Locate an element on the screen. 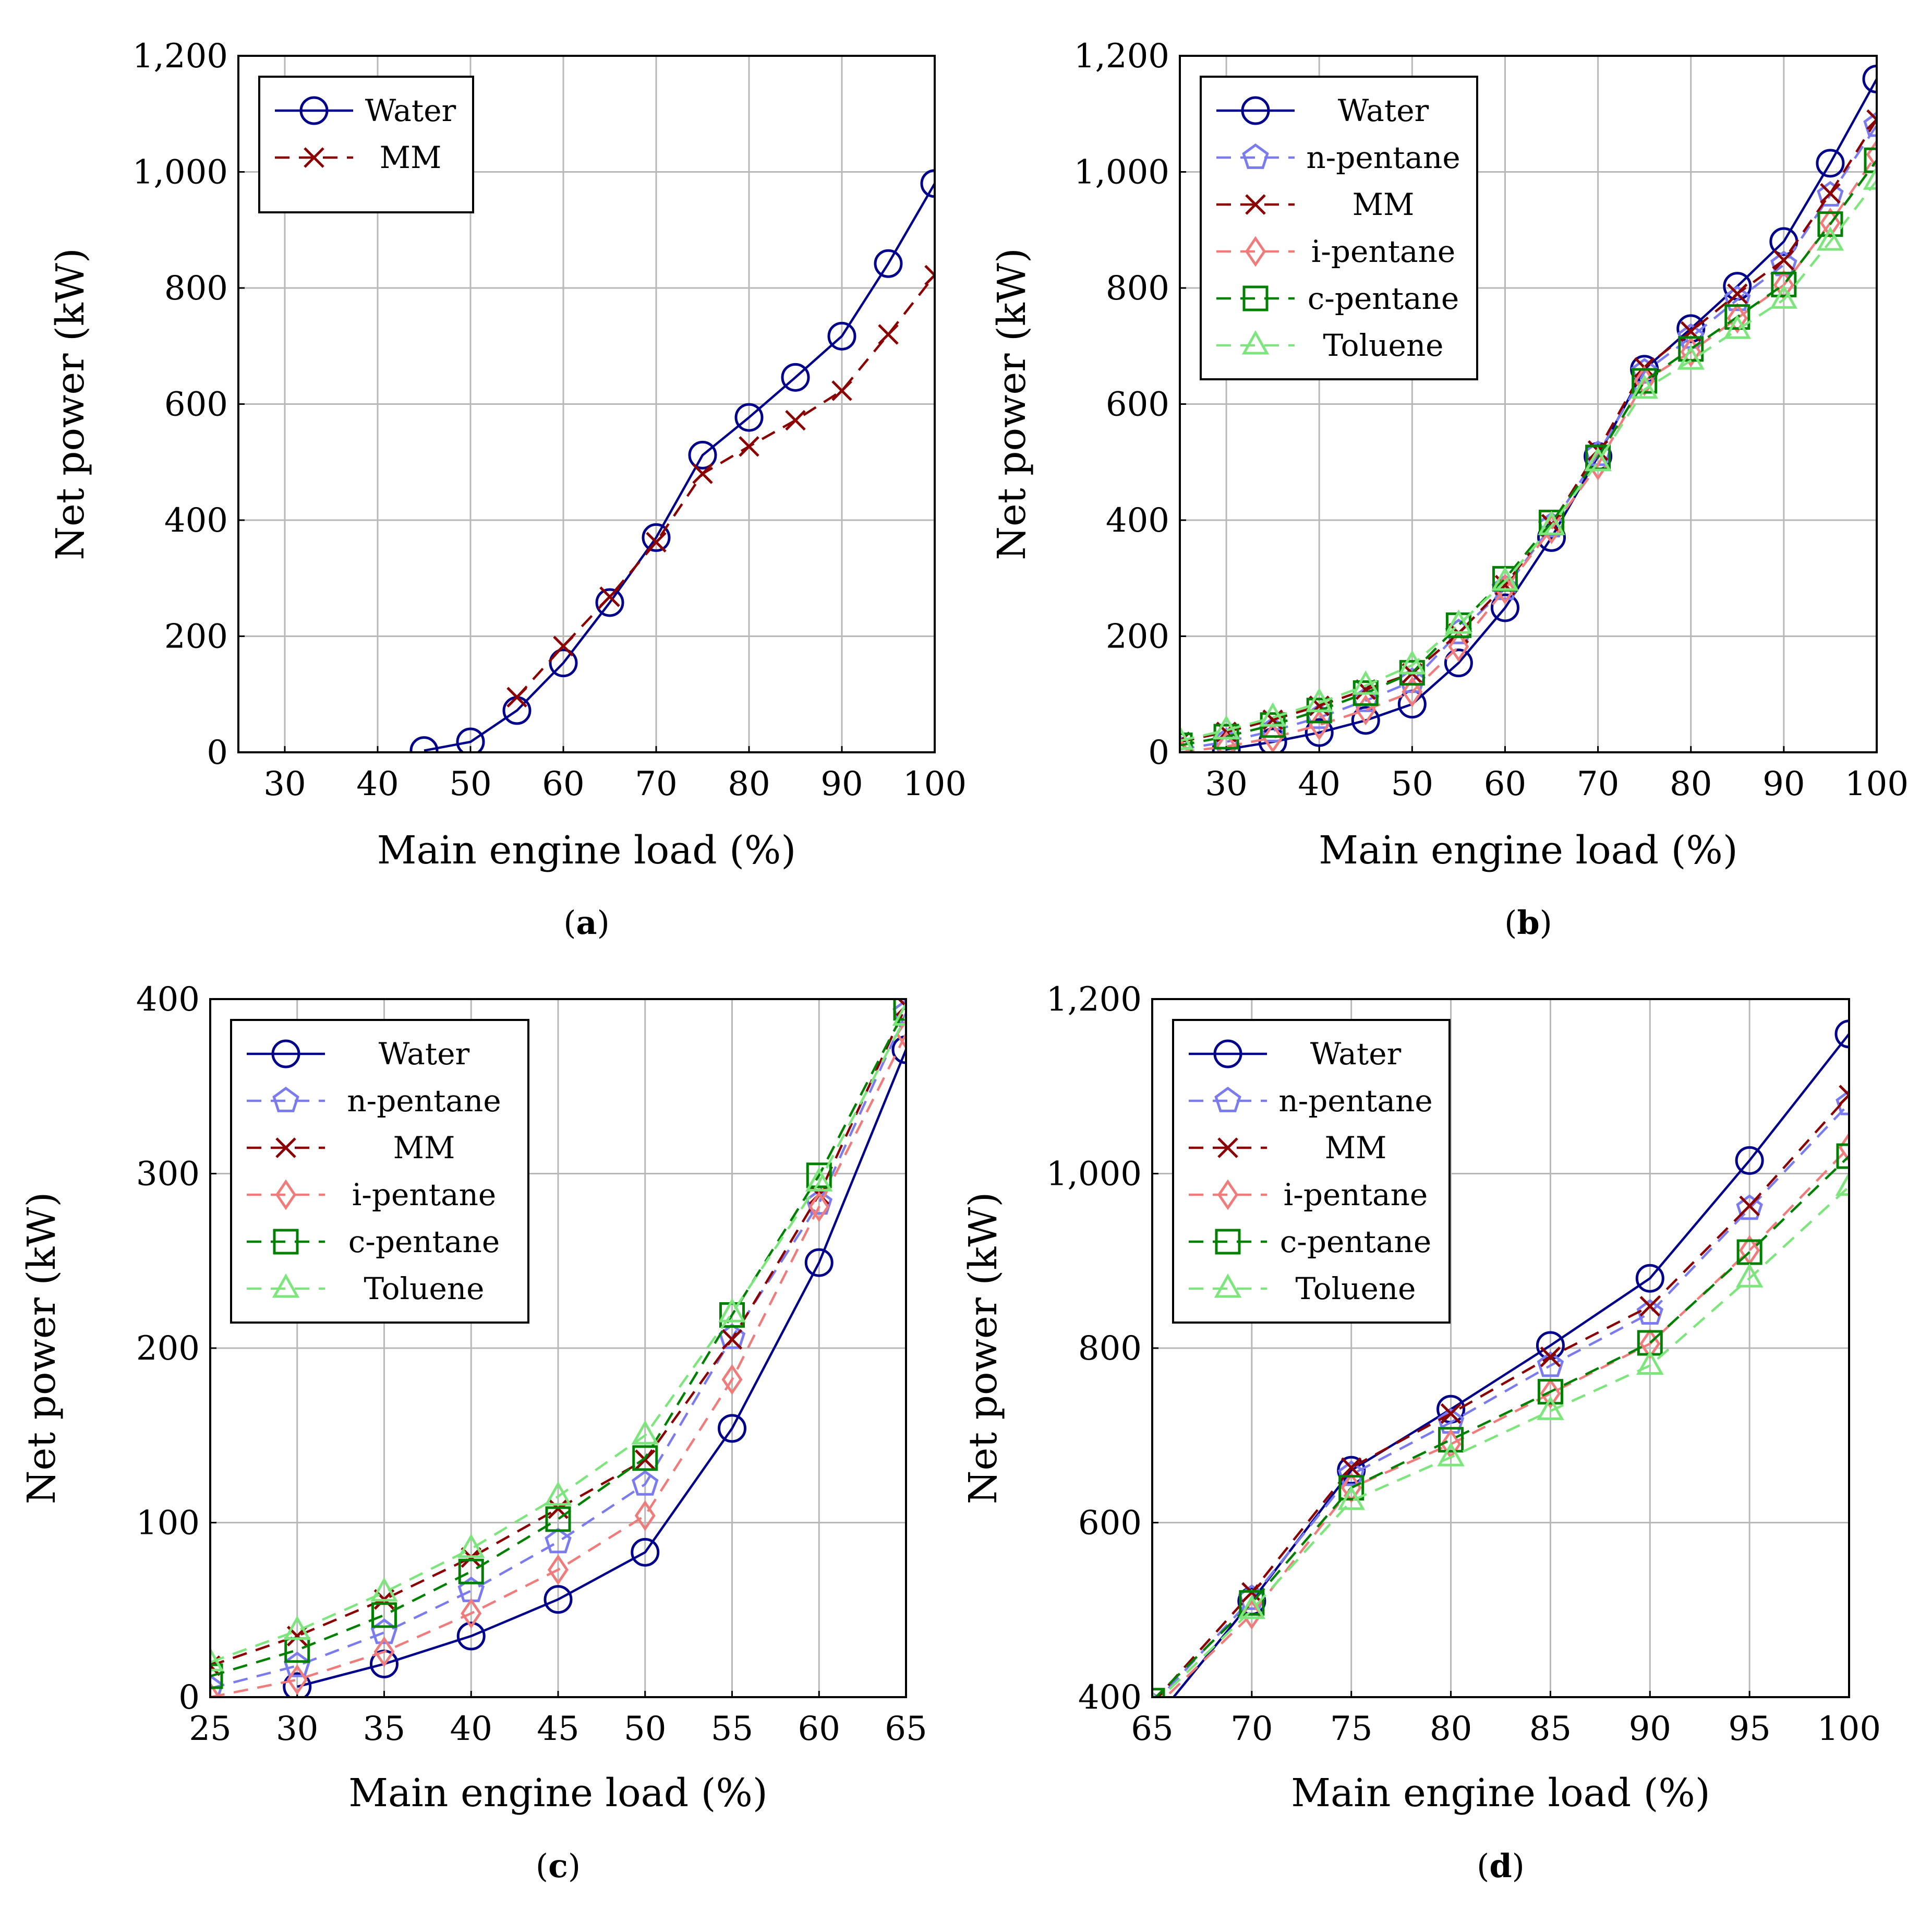 This screenshot has width=1932, height=1910. y-axis-label: Net power (kW) is located at coordinates (70, 404).